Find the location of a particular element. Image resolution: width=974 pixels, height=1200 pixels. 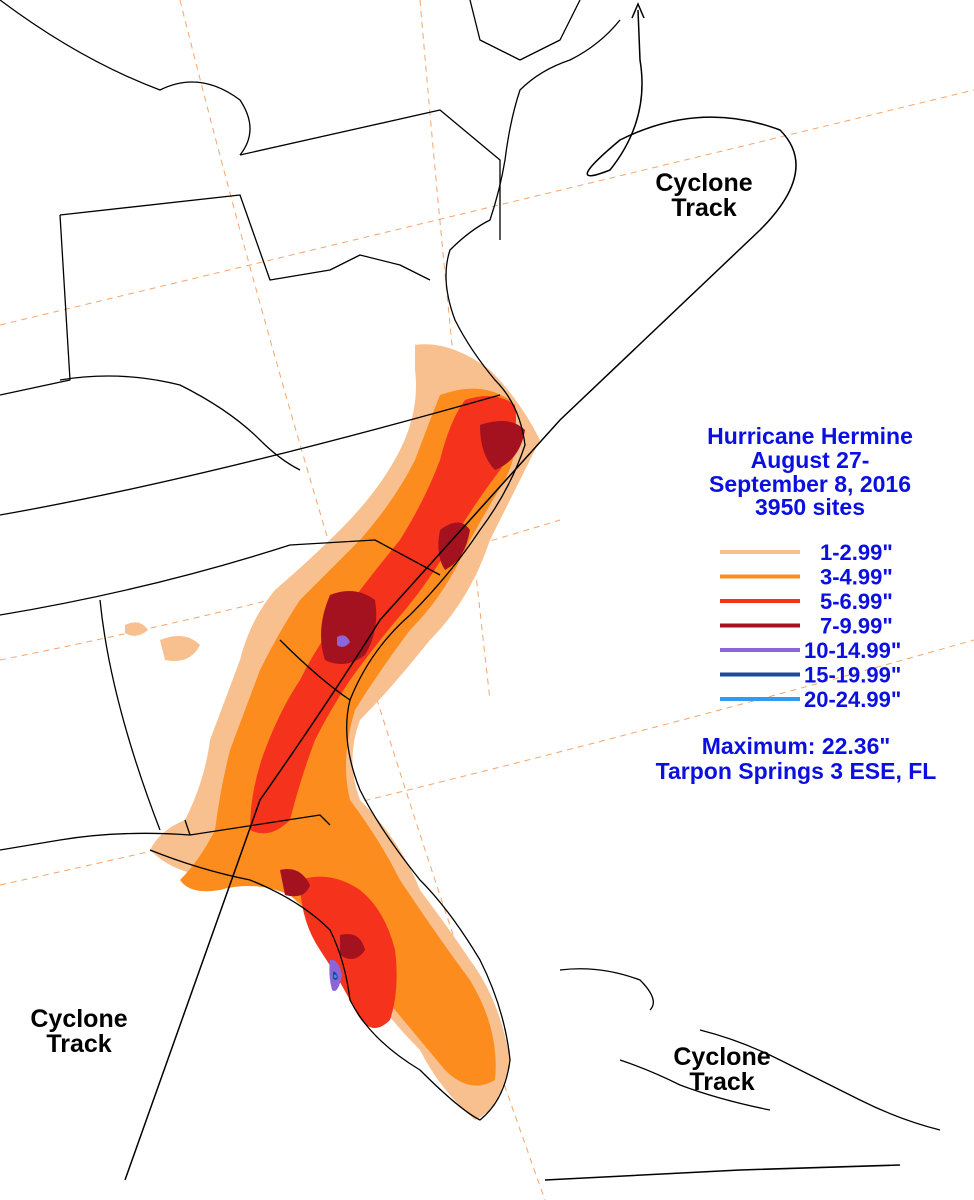

maximum-location: Tarpon Springs 3 ESE, FL is located at coordinates (796, 771).